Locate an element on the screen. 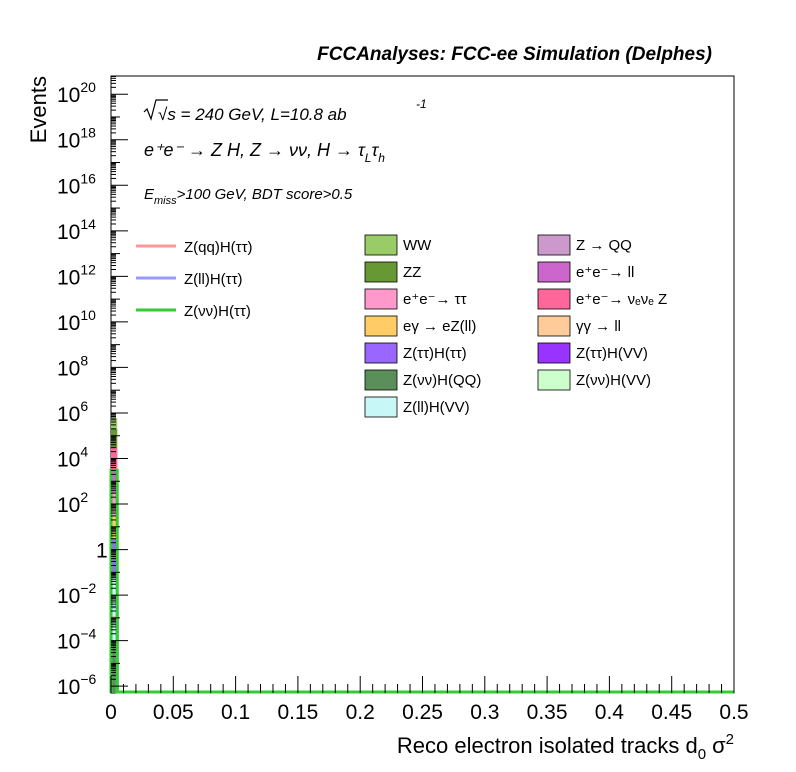 The image size is (796, 772). legend-label: Z(ττ)H(ττ) is located at coordinates (435, 353).